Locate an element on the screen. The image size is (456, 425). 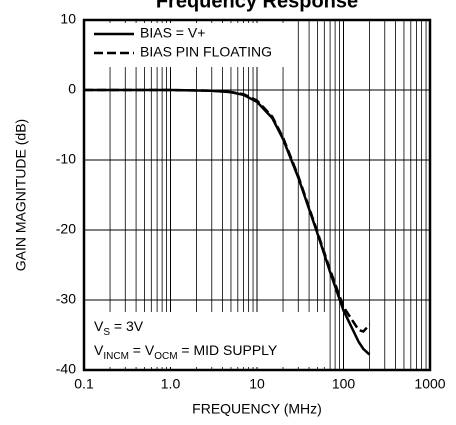
annotation-part: = MID SUPPLY is located at coordinates (228, 350).